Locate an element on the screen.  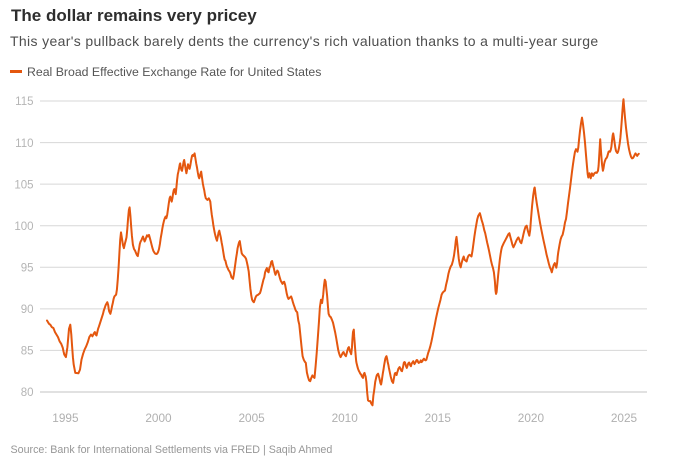
svg-text: 2015 is located at coordinates (438, 418).